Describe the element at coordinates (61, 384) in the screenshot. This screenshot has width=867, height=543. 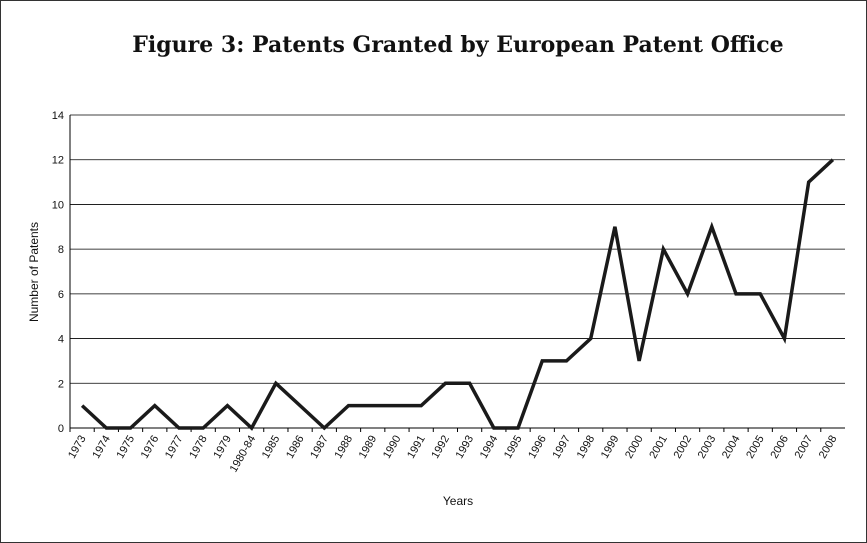
I see `y-tick-label: 2` at that location.